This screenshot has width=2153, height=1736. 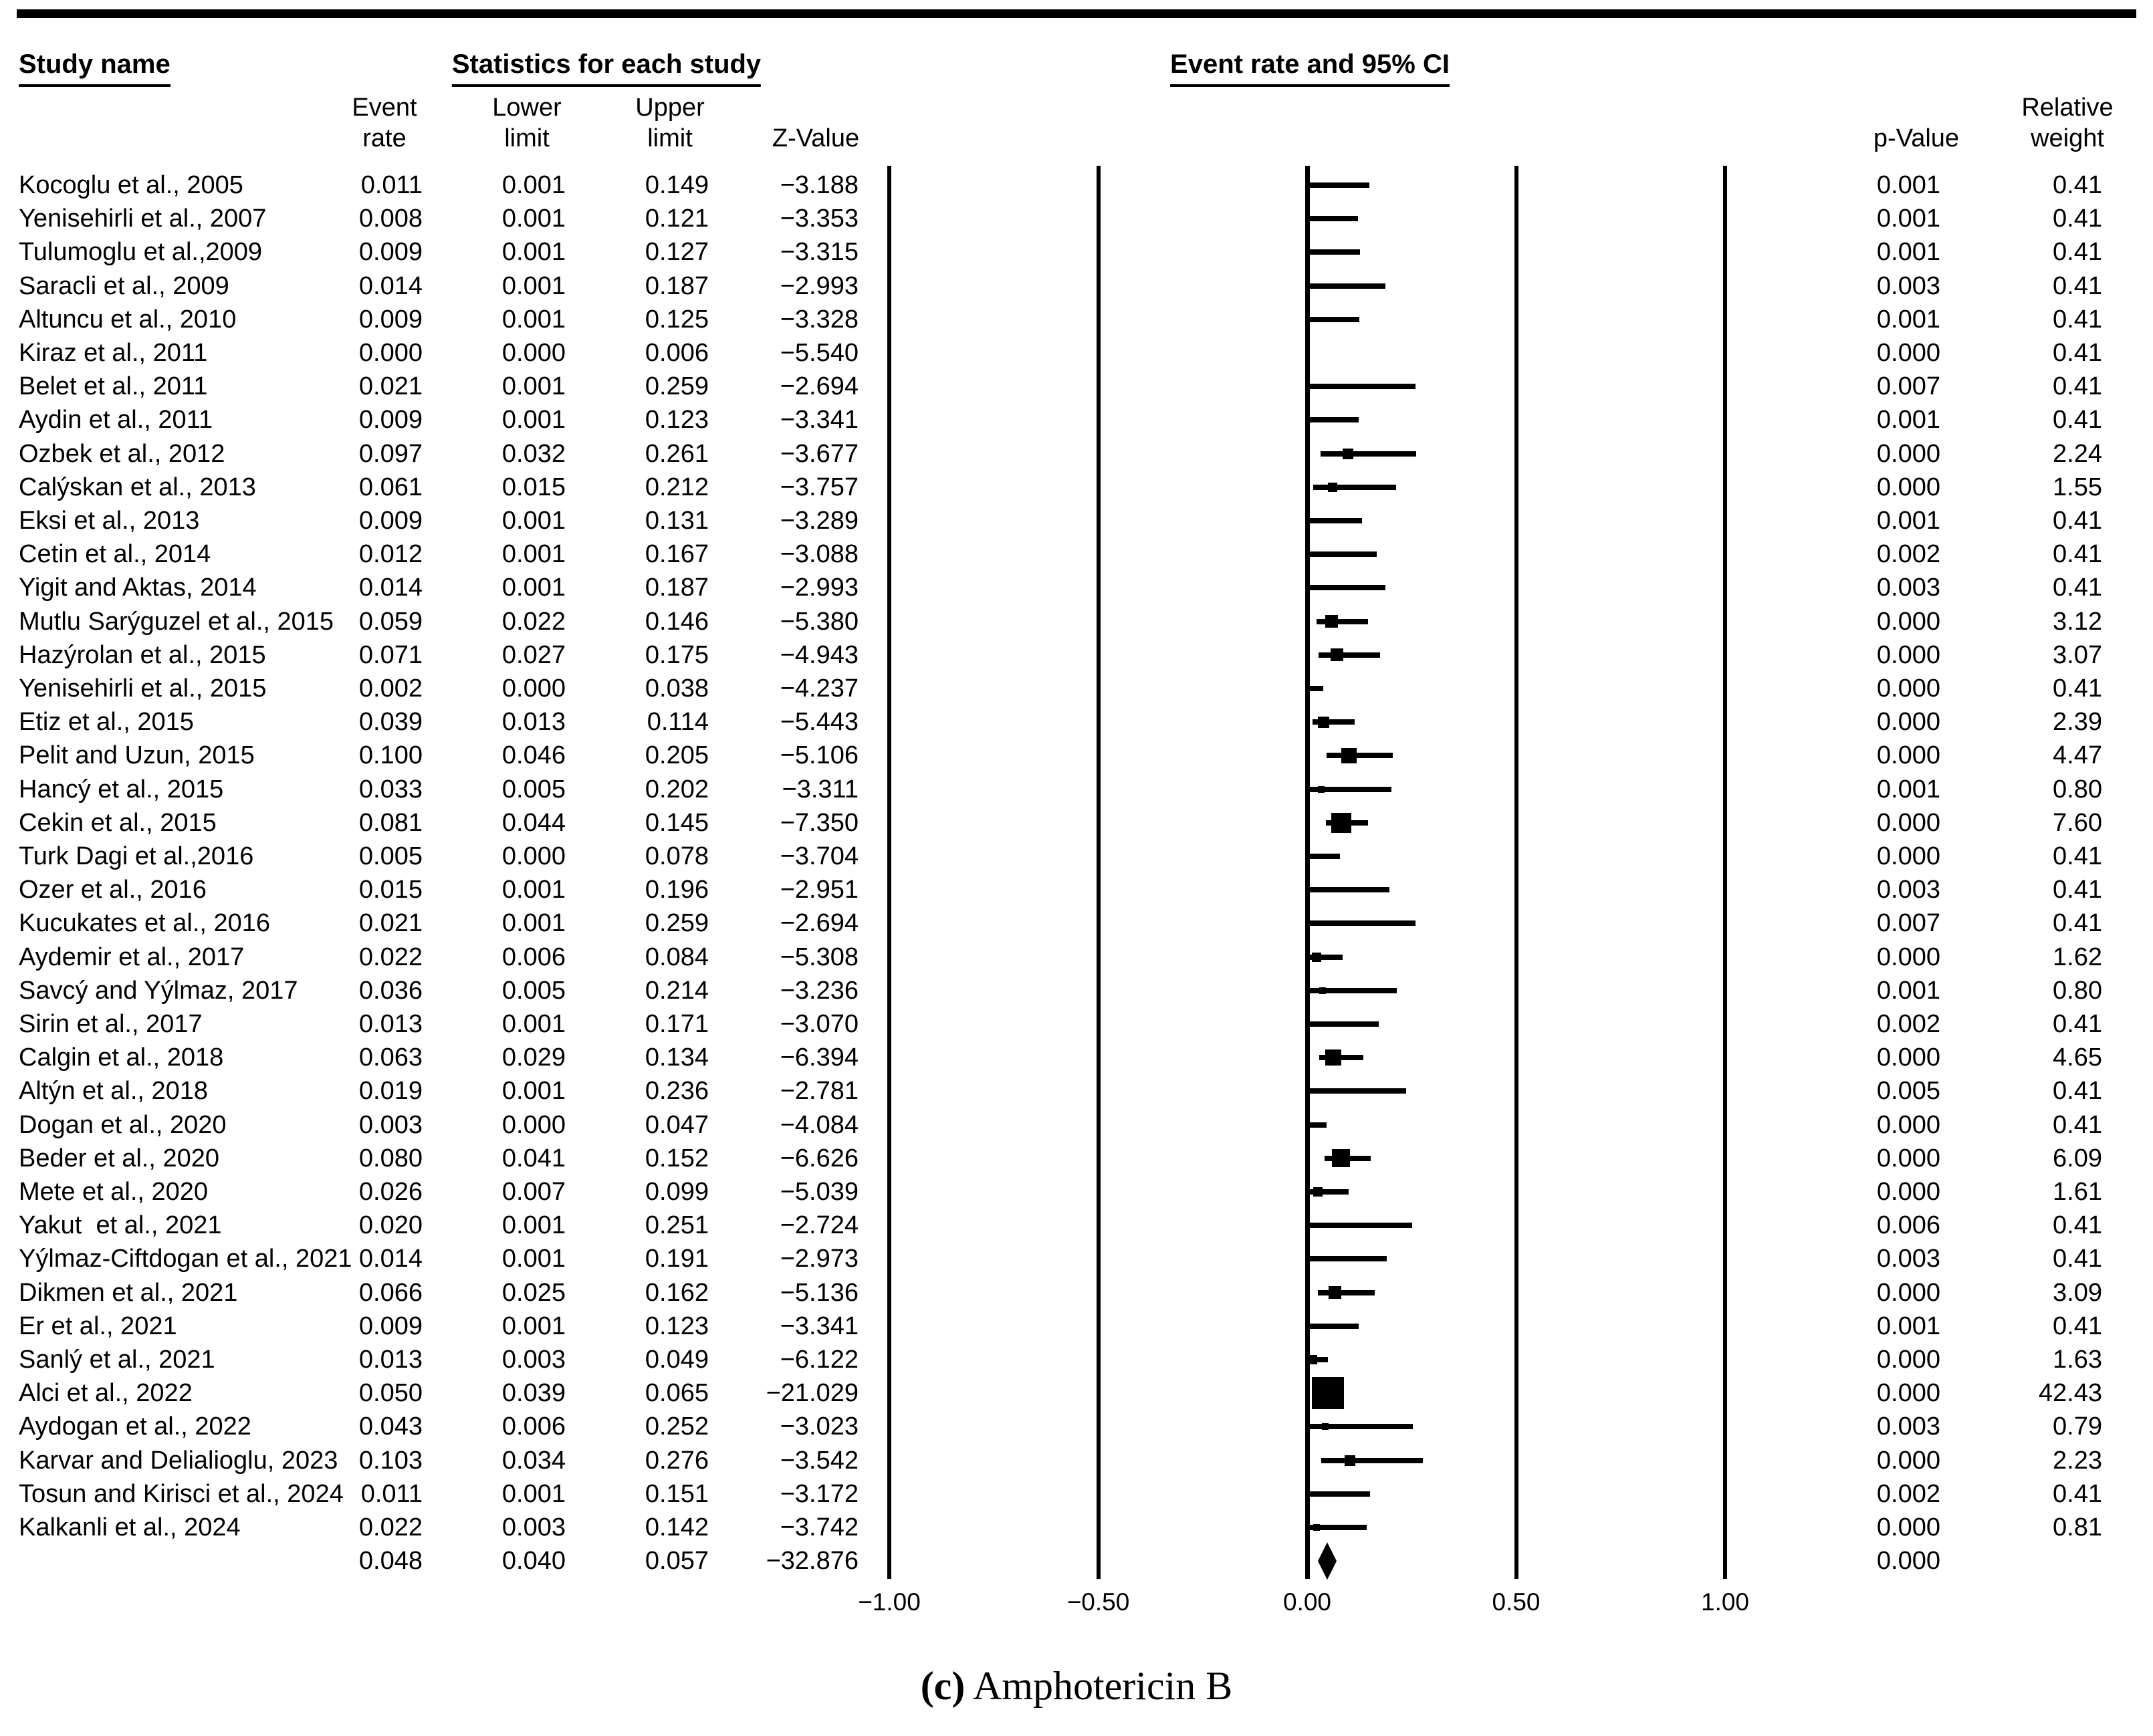 What do you see at coordinates (677, 1460) in the screenshot?
I see `upper-limit-cell: 0.276` at bounding box center [677, 1460].